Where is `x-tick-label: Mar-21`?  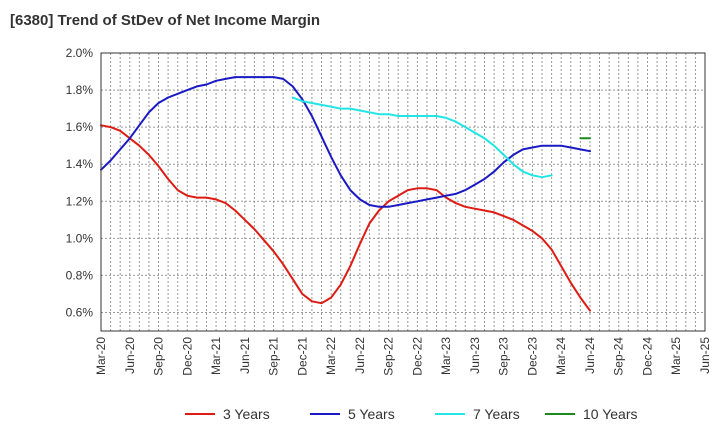 x-tick-label: Mar-21 is located at coordinates (216, 356).